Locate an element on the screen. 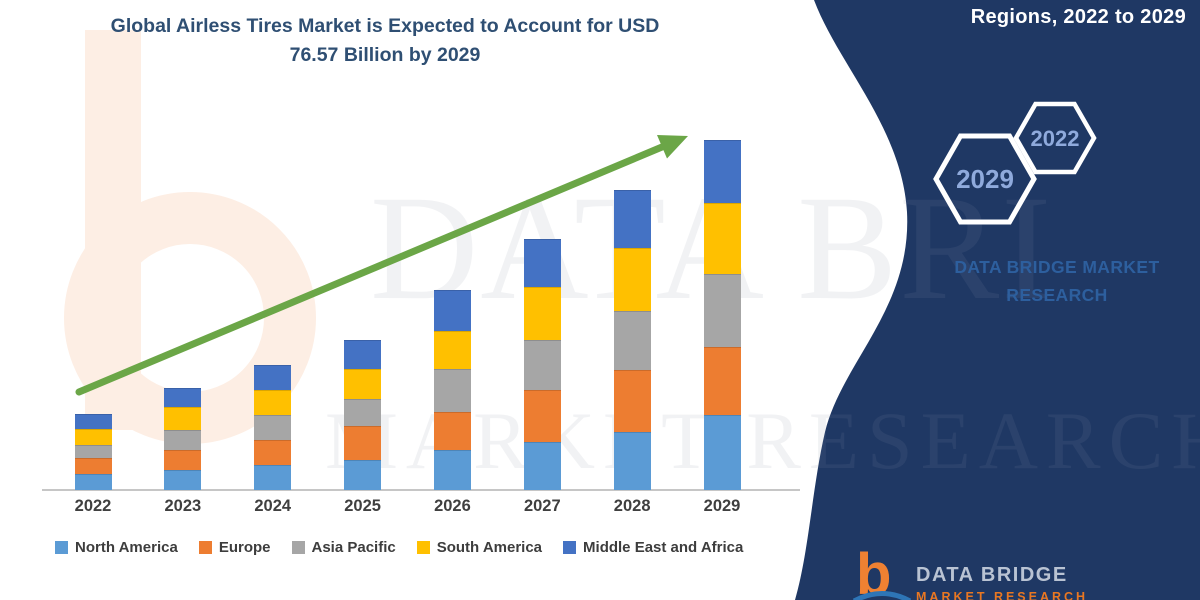  legend-item-asia-pacific: Asia Pacific is located at coordinates (343, 547).